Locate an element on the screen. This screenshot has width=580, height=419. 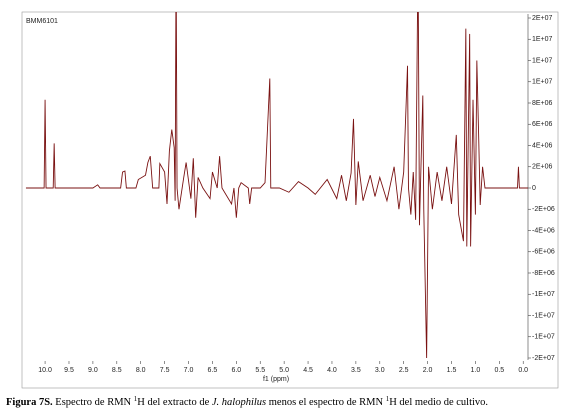
caption-label: Figura 7S. is located at coordinates (29, 402).